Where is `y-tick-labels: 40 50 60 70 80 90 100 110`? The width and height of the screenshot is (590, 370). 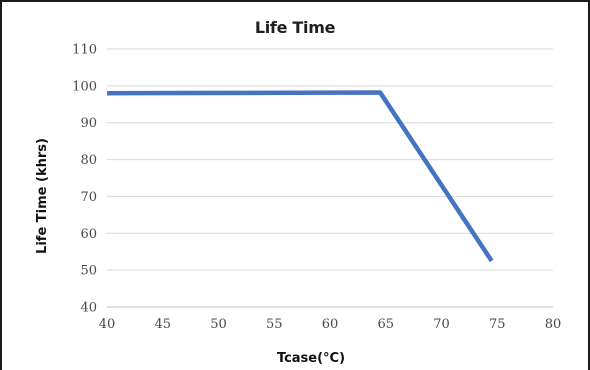
y-tick-labels: 40 50 60 70 80 90 100 110 is located at coordinates (84, 179).